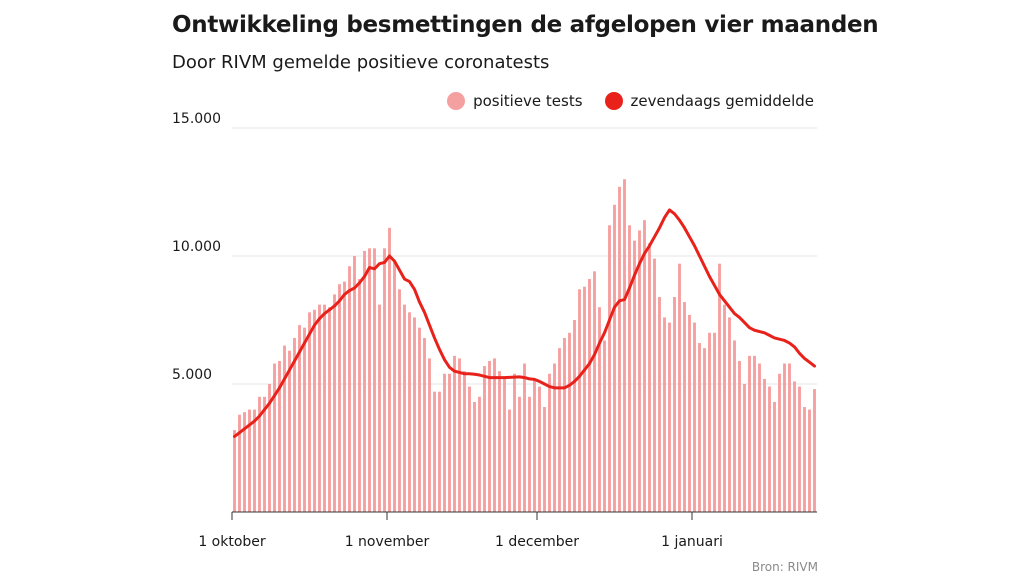 This screenshot has width=1024, height=576. I want to click on x-tick-label: 1 november, so click(387, 542).